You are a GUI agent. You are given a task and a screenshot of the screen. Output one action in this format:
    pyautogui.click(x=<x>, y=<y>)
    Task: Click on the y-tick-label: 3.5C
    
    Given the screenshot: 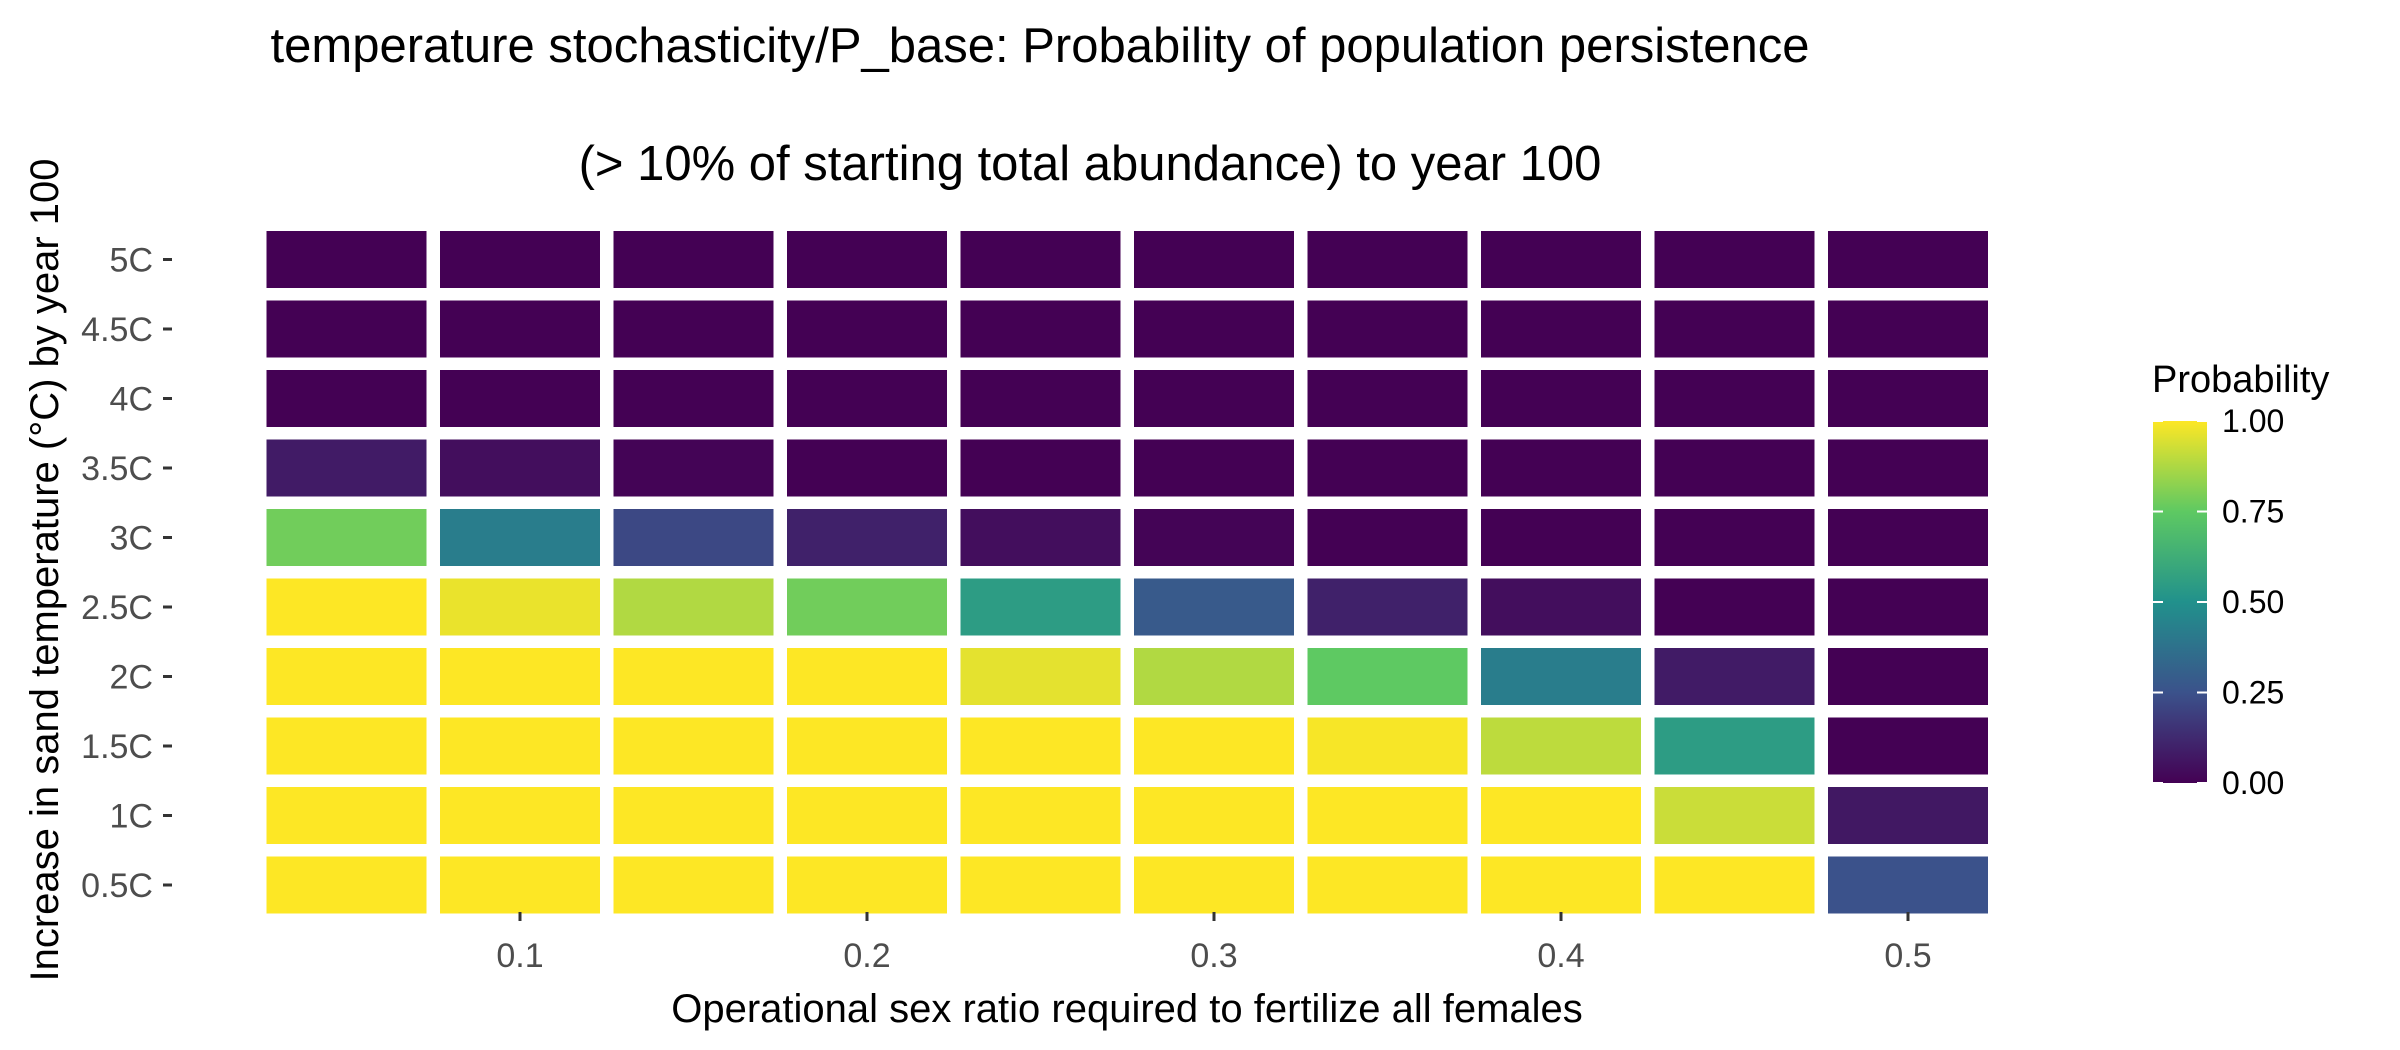 What is the action you would take?
    pyautogui.click(x=117, y=469)
    